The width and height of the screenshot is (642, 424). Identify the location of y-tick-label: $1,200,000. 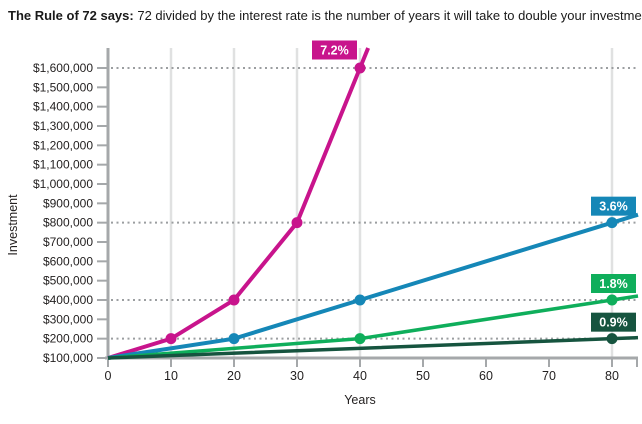
(63, 145).